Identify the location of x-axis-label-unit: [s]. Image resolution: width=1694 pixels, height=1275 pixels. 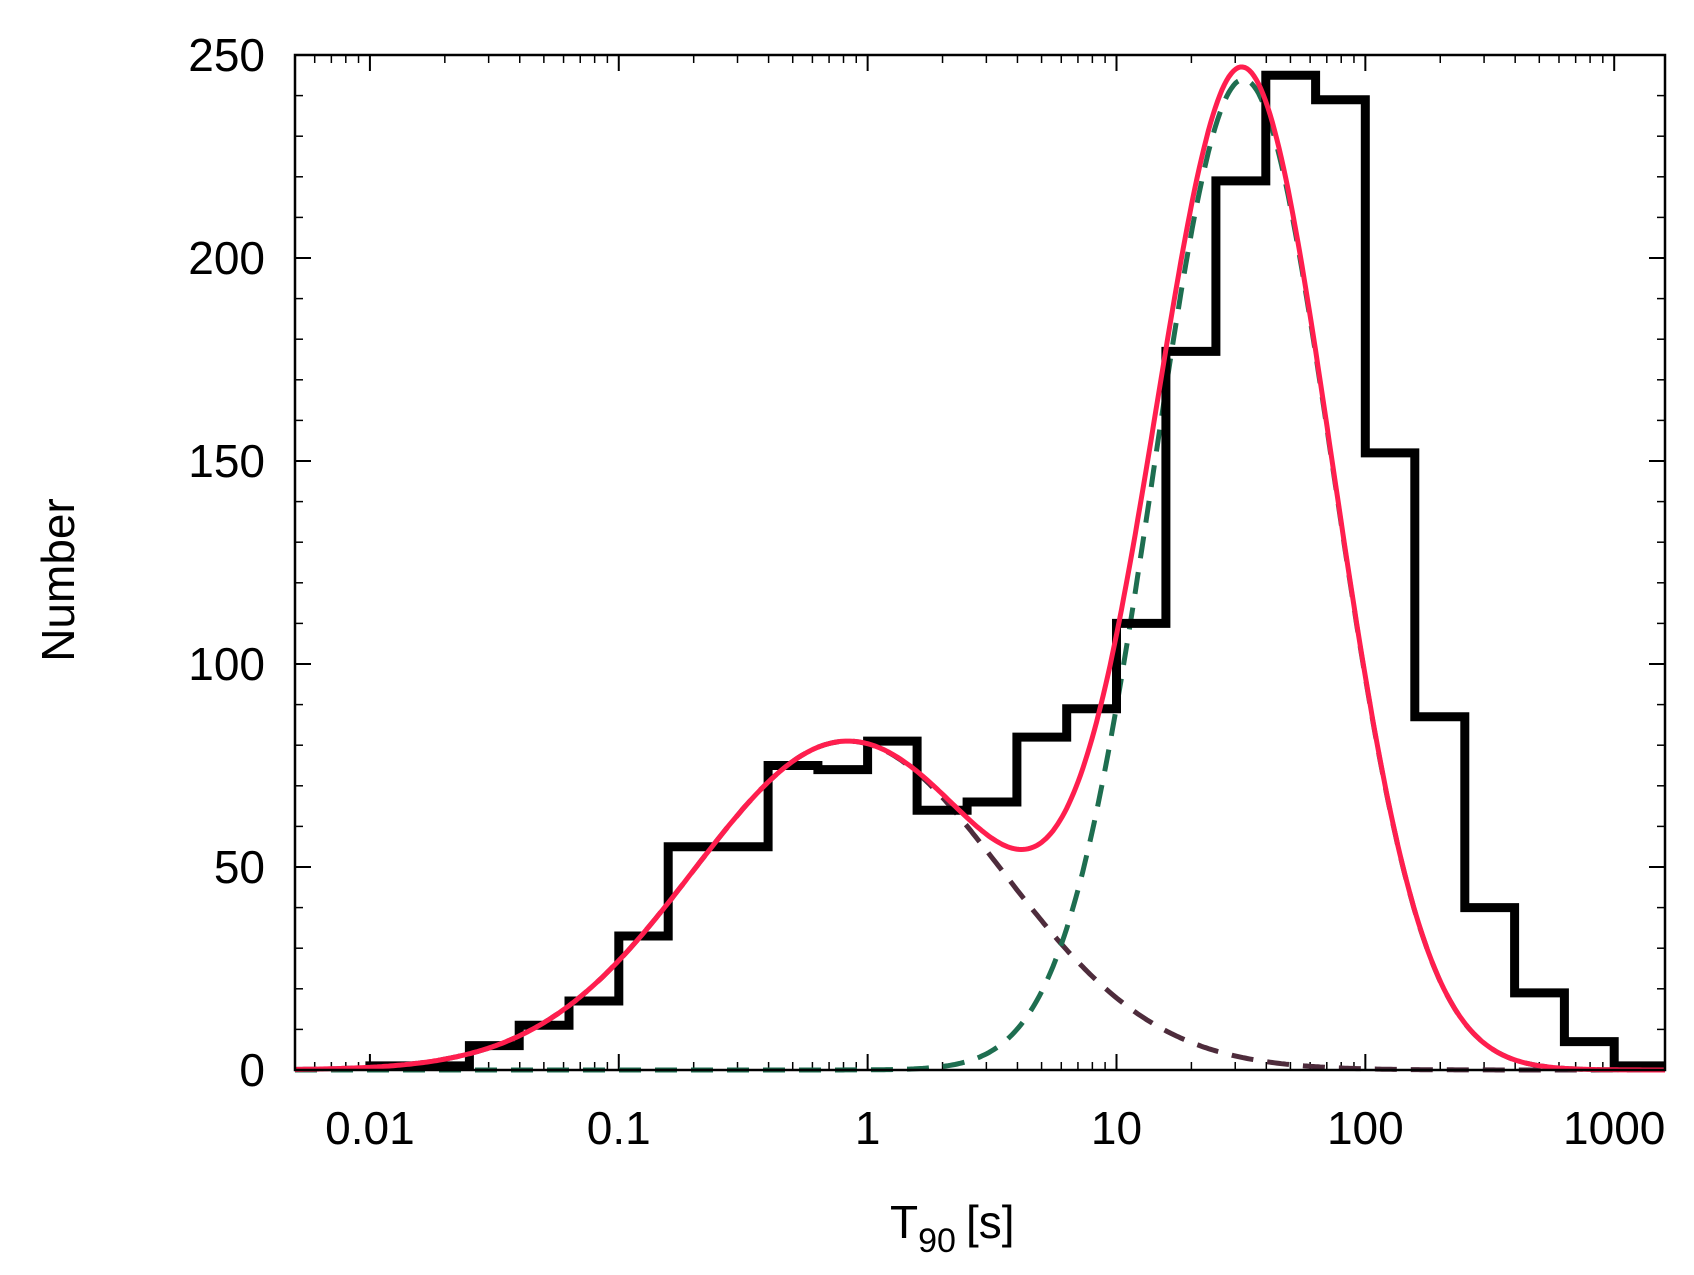
(990, 1222).